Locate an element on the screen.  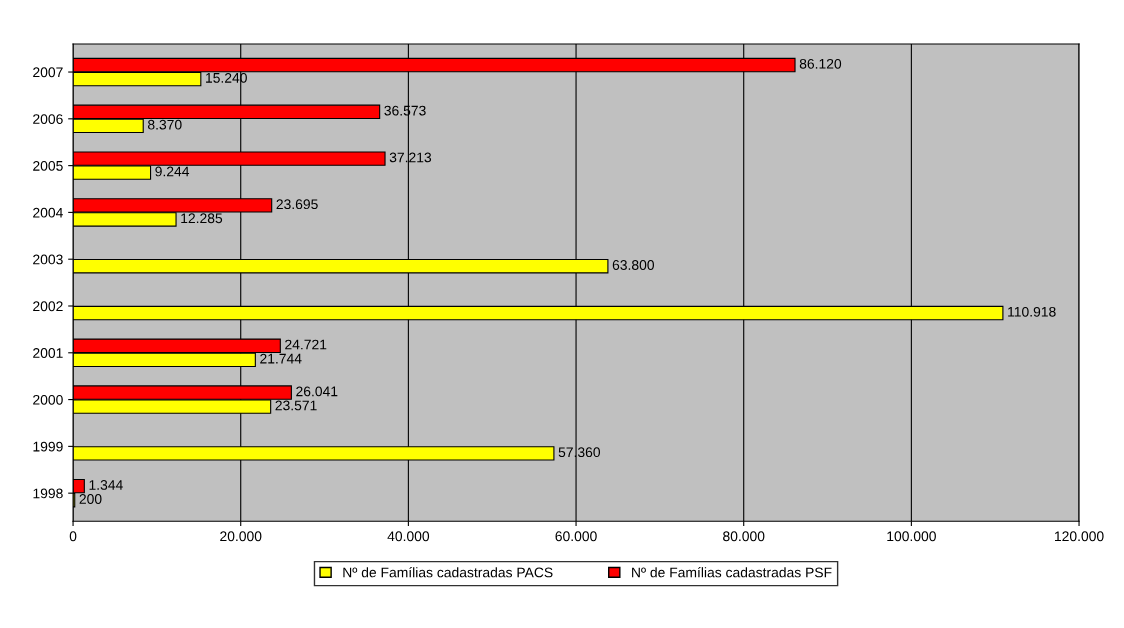
data-label: 23.571 is located at coordinates (296, 405).